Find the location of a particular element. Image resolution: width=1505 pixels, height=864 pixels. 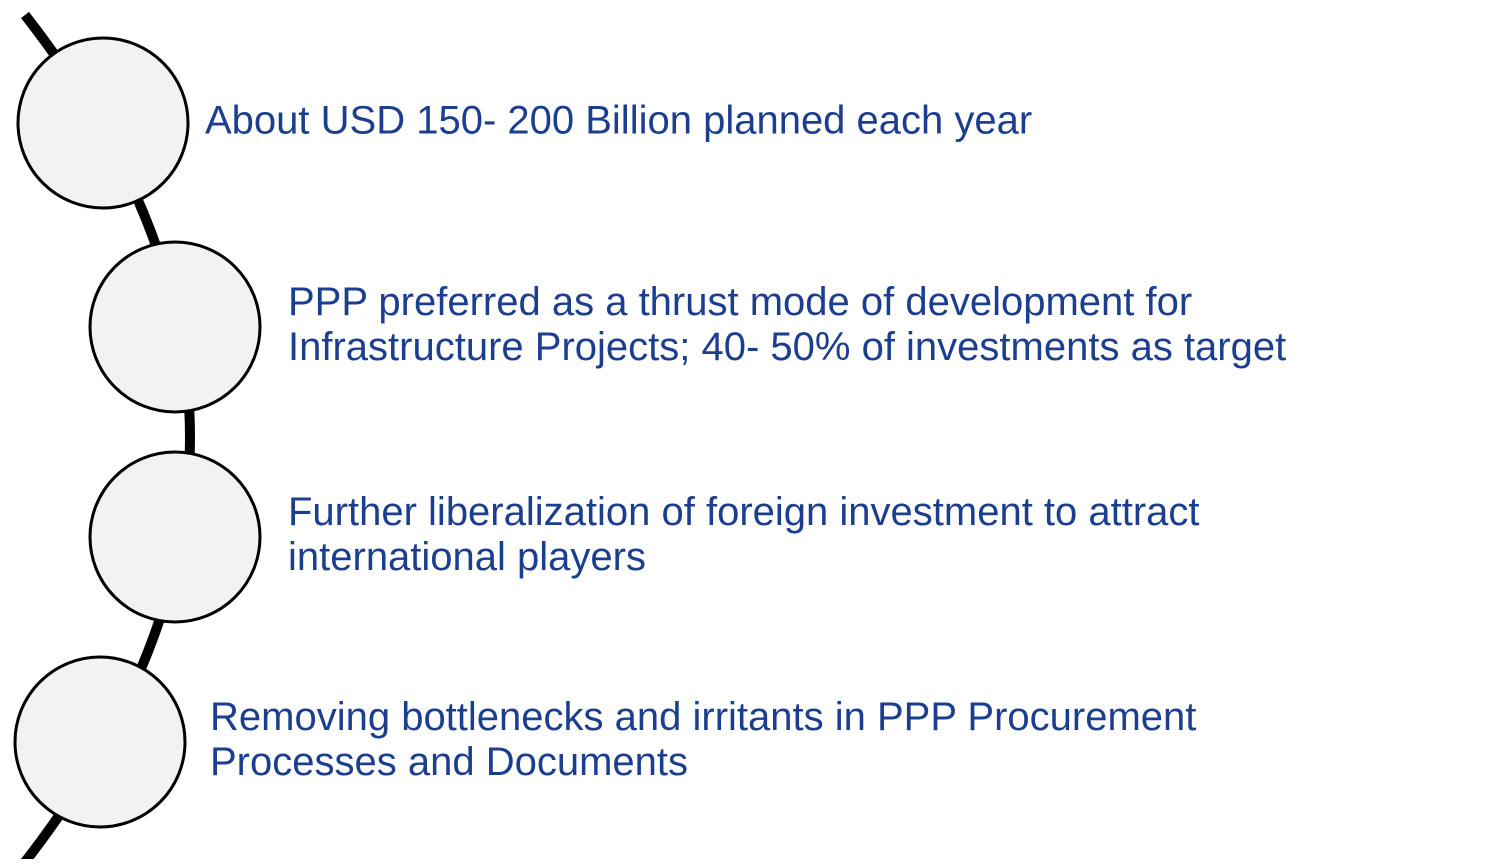

item-text: international players is located at coordinates (467, 557).